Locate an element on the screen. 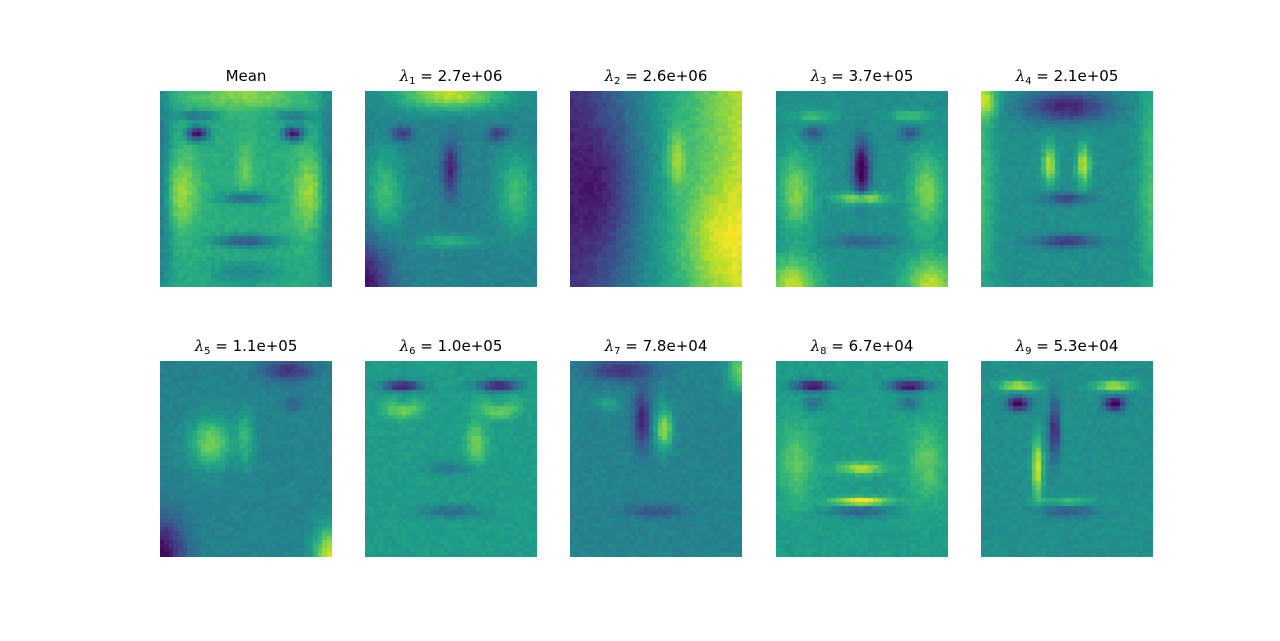 This screenshot has height=641, width=1280. panel-title: λ6 = 1.0e+05 is located at coordinates (451, 347).